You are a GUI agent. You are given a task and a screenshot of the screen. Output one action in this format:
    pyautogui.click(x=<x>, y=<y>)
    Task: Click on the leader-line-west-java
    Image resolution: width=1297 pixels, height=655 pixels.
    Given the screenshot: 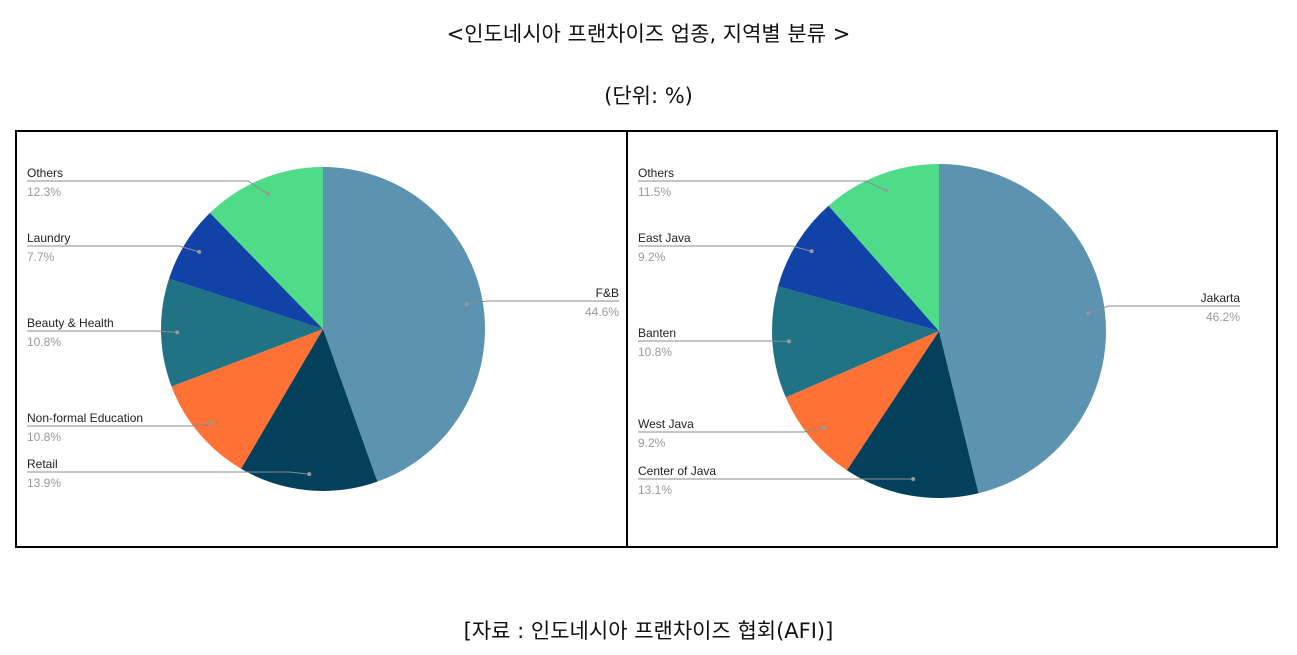 What is the action you would take?
    pyautogui.click(x=731, y=430)
    